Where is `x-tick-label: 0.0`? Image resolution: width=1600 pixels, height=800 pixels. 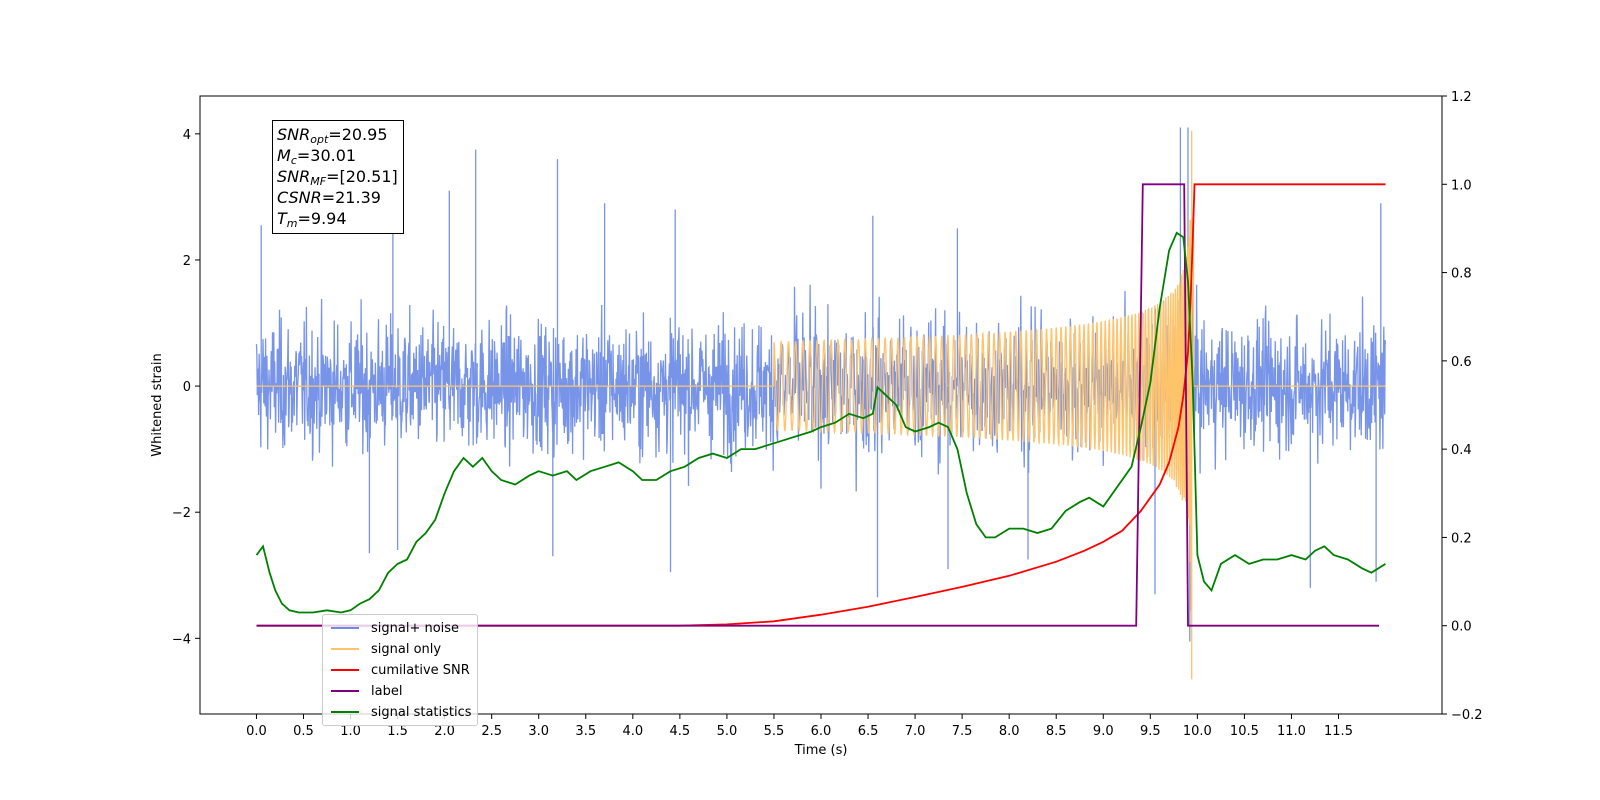 x-tick-label: 0.0 is located at coordinates (256, 731).